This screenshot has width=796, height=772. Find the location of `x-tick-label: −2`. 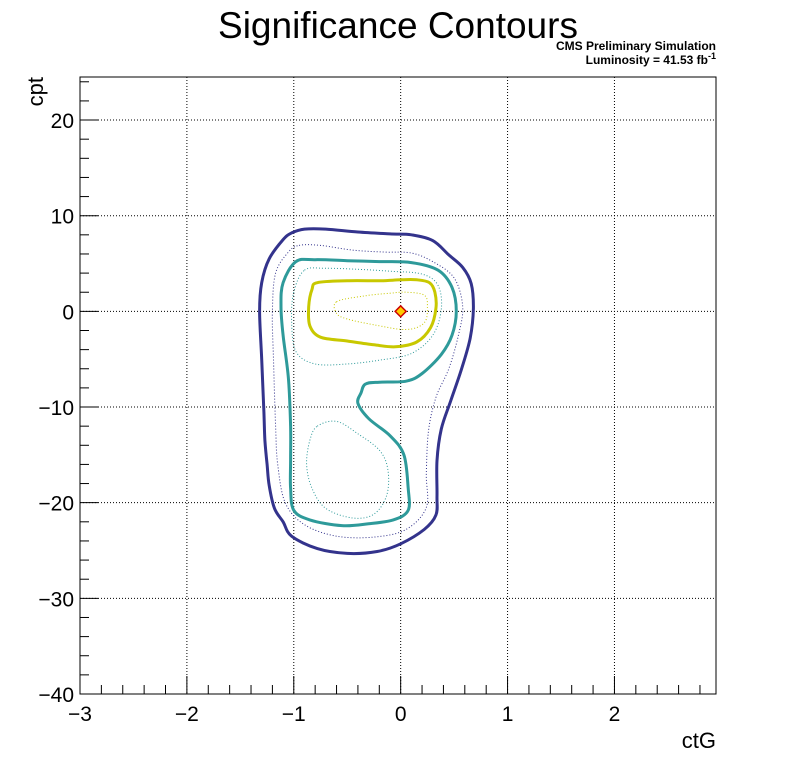

x-tick-label: −2 is located at coordinates (187, 714).